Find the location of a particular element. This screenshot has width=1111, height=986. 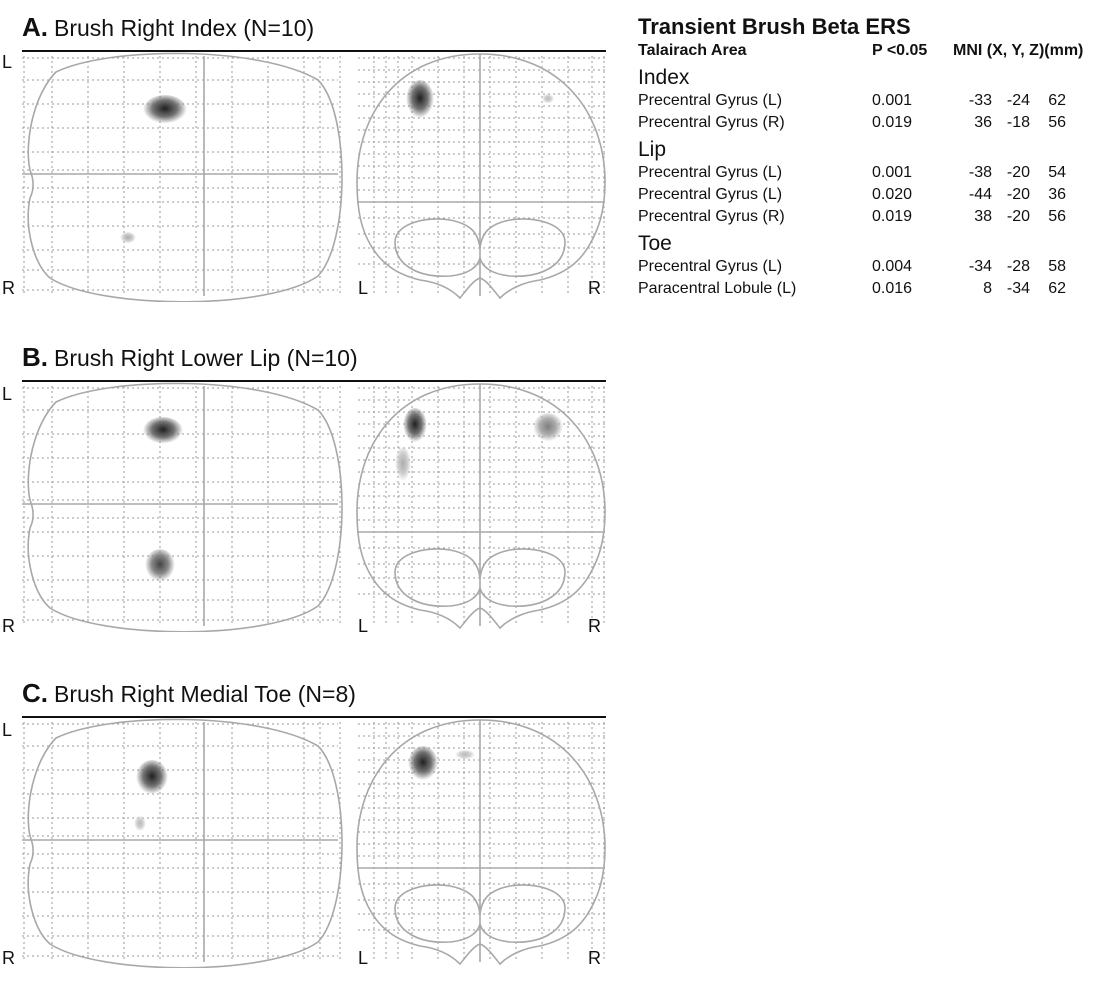

cell-x: -44 is located at coordinates (980, 194).